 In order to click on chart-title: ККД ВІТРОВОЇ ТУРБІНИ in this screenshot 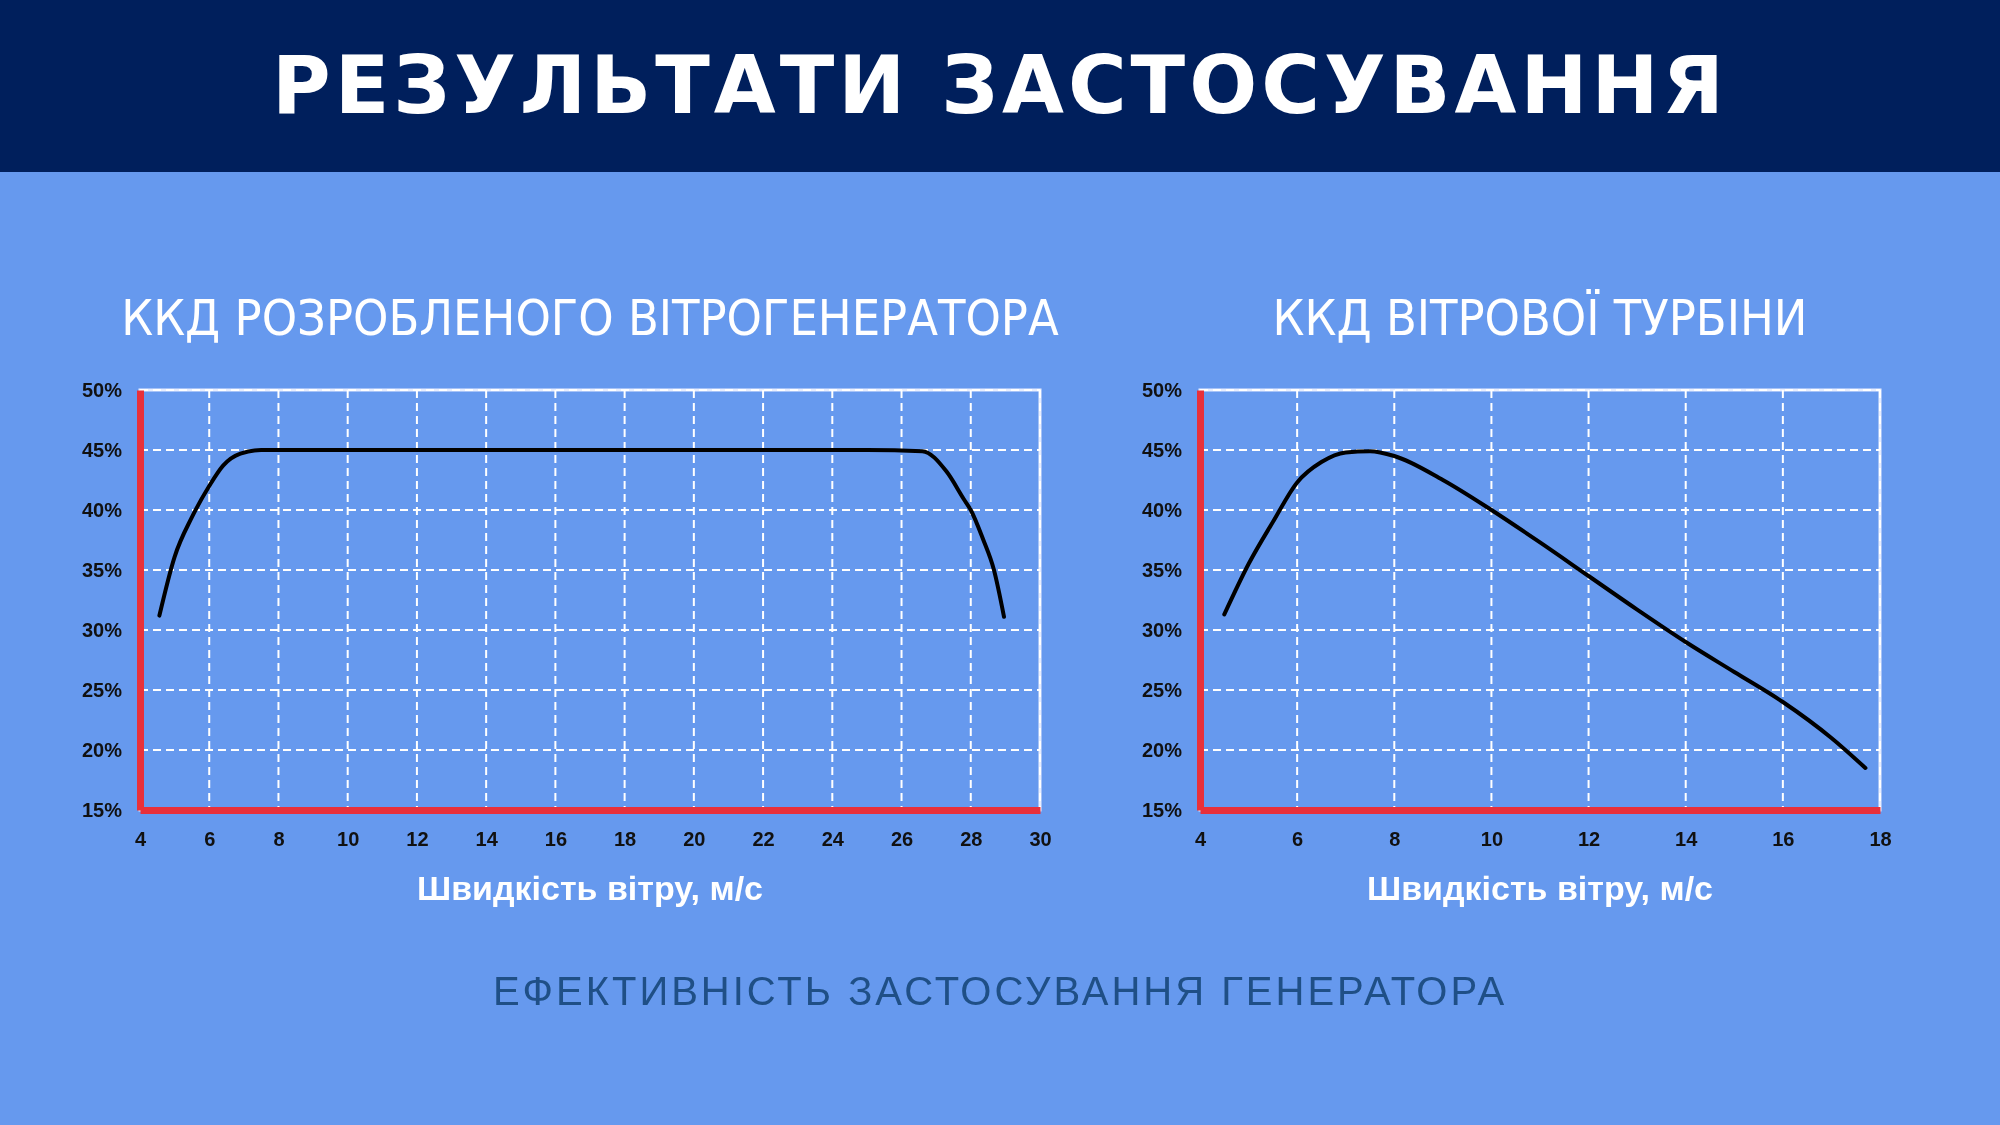, I will do `click(1540, 318)`.